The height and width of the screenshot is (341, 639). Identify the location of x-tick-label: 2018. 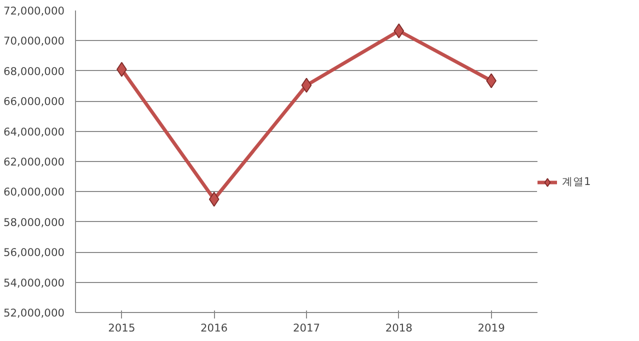
(399, 328).